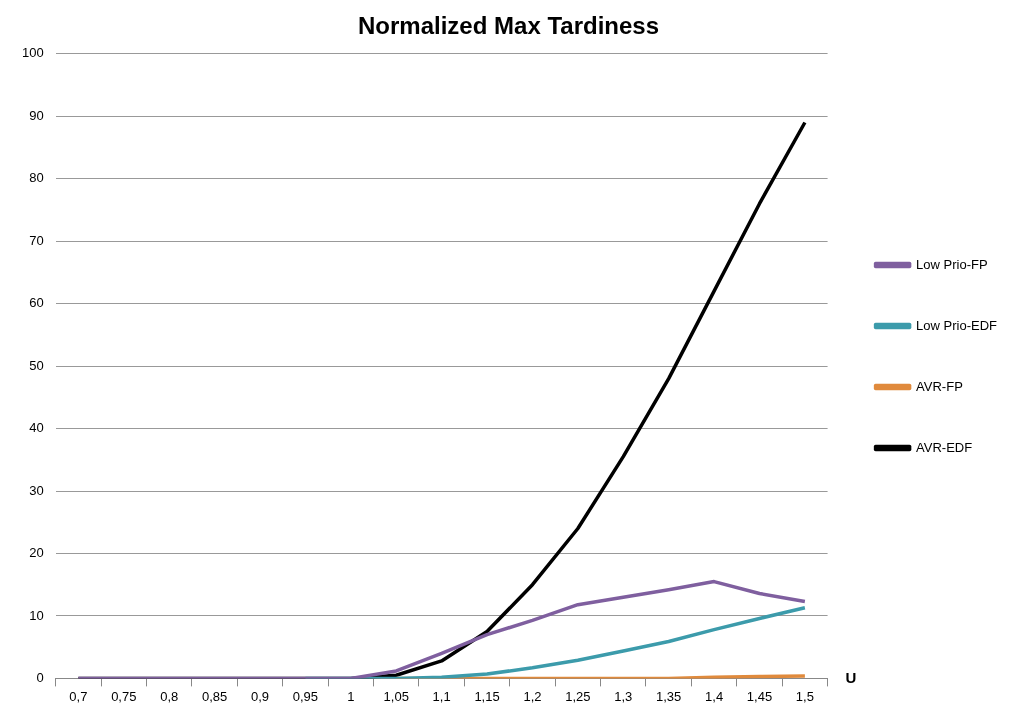  Describe the element at coordinates (957, 325) in the screenshot. I see `legend-label: Low Prio-EDF` at that location.